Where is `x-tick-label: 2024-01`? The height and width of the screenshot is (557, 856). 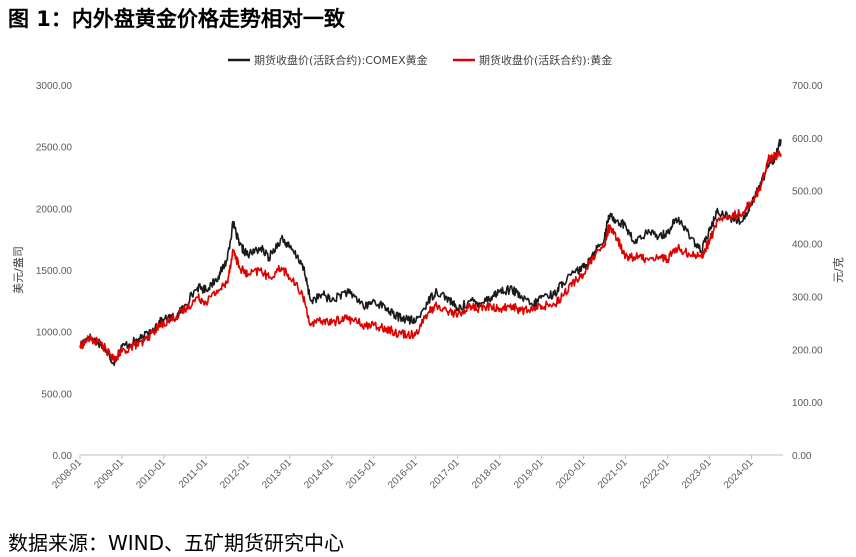
x-tick-label: 2024-01 is located at coordinates (739, 474).